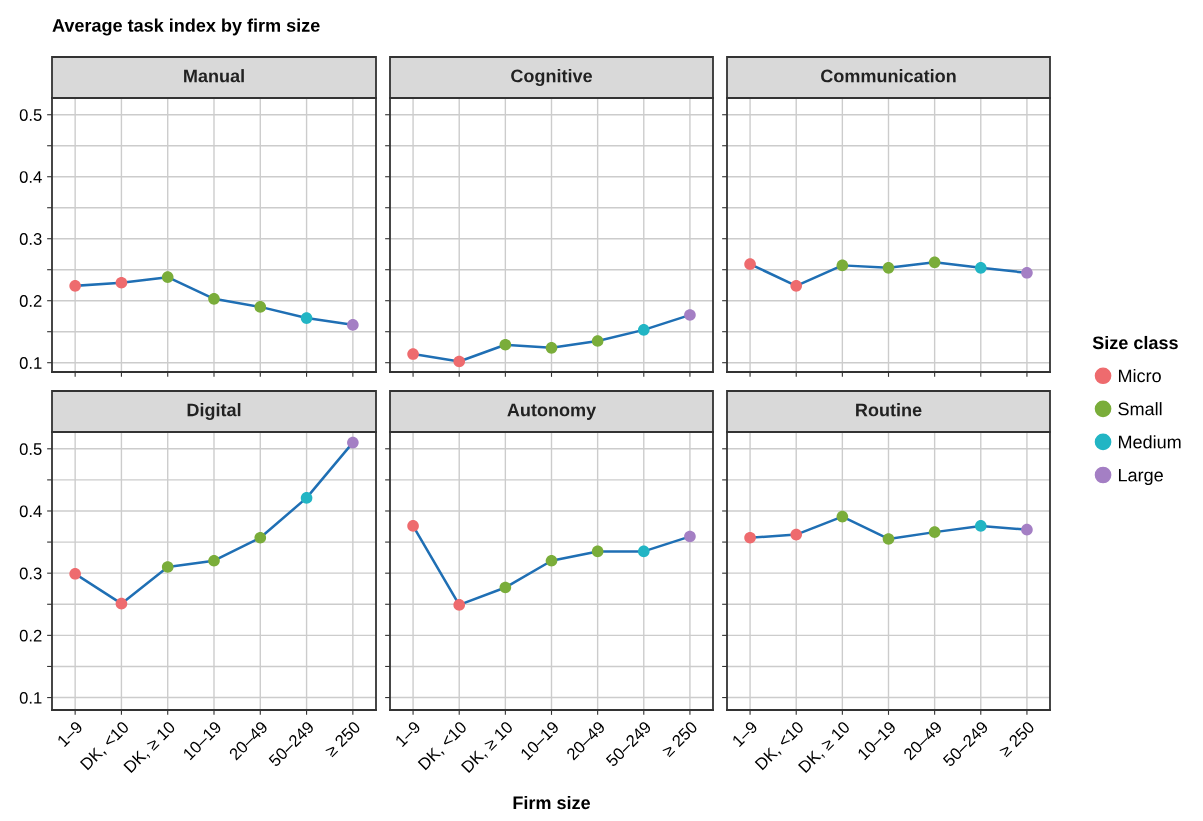  What do you see at coordinates (552, 411) in the screenshot?
I see `chart-title: Autonomy` at bounding box center [552, 411].